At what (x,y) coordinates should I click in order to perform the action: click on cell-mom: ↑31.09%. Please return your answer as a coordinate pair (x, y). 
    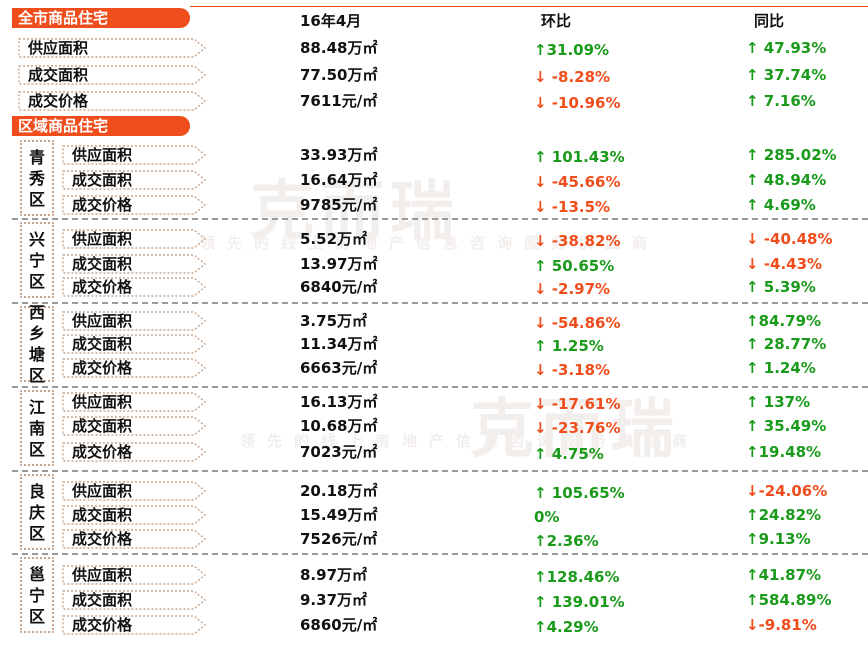
    Looking at the image, I should click on (572, 50).